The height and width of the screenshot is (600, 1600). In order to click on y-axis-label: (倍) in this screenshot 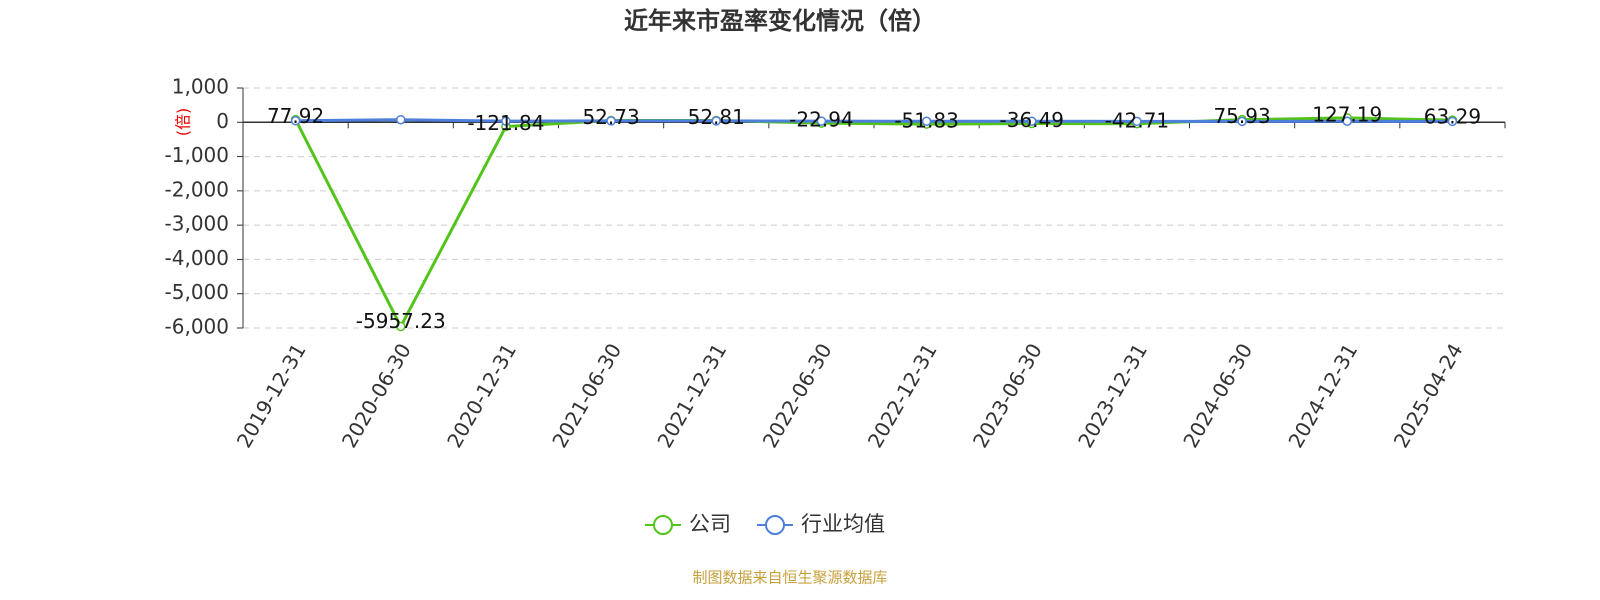, I will do `click(183, 122)`.